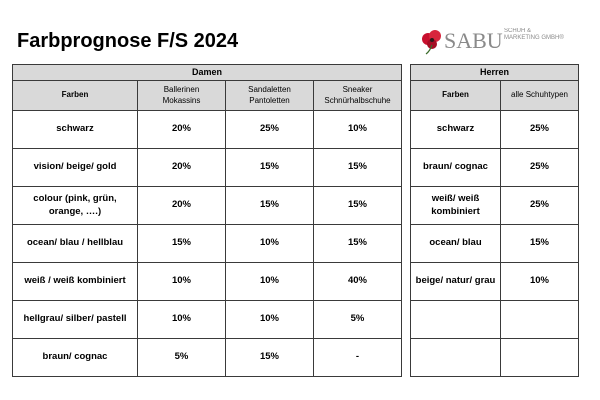 The image size is (600, 400). Describe the element at coordinates (181, 95) in the screenshot. I see `column-header: Ballerinen Mokassins` at that location.